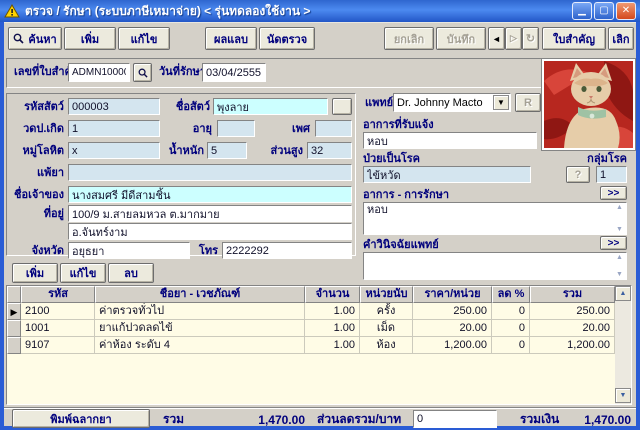  Describe the element at coordinates (495, 218) in the screenshot. I see `treatment-memo: หอบ` at that location.